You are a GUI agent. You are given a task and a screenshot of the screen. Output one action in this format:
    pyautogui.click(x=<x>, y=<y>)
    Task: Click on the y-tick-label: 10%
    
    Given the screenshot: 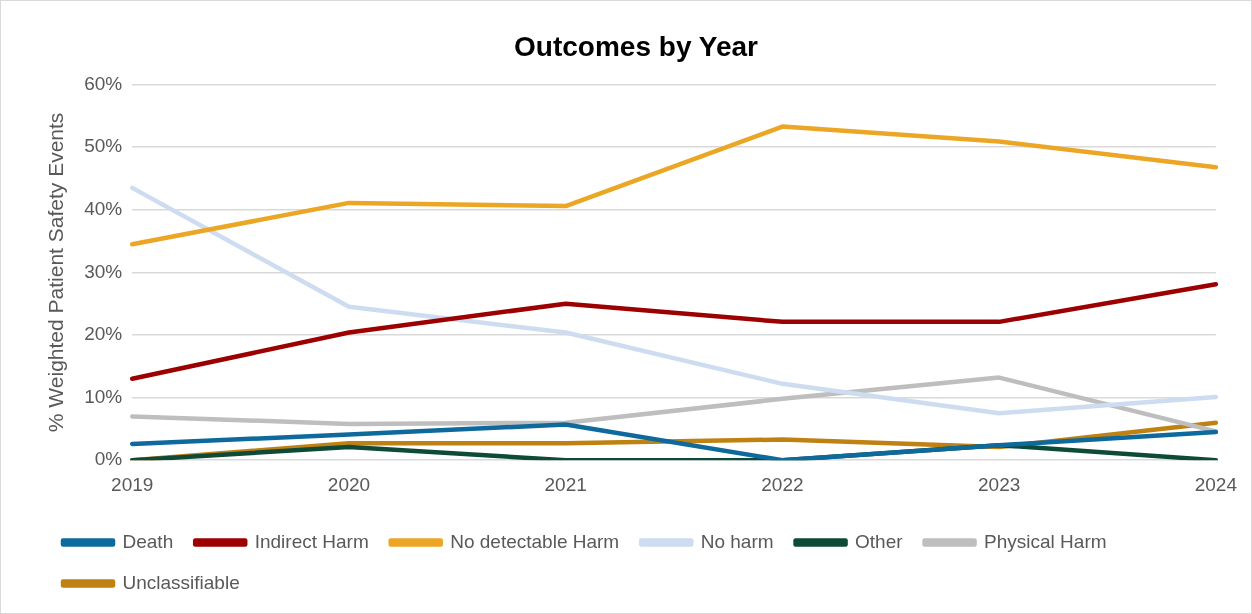 What is the action you would take?
    pyautogui.click(x=103, y=396)
    